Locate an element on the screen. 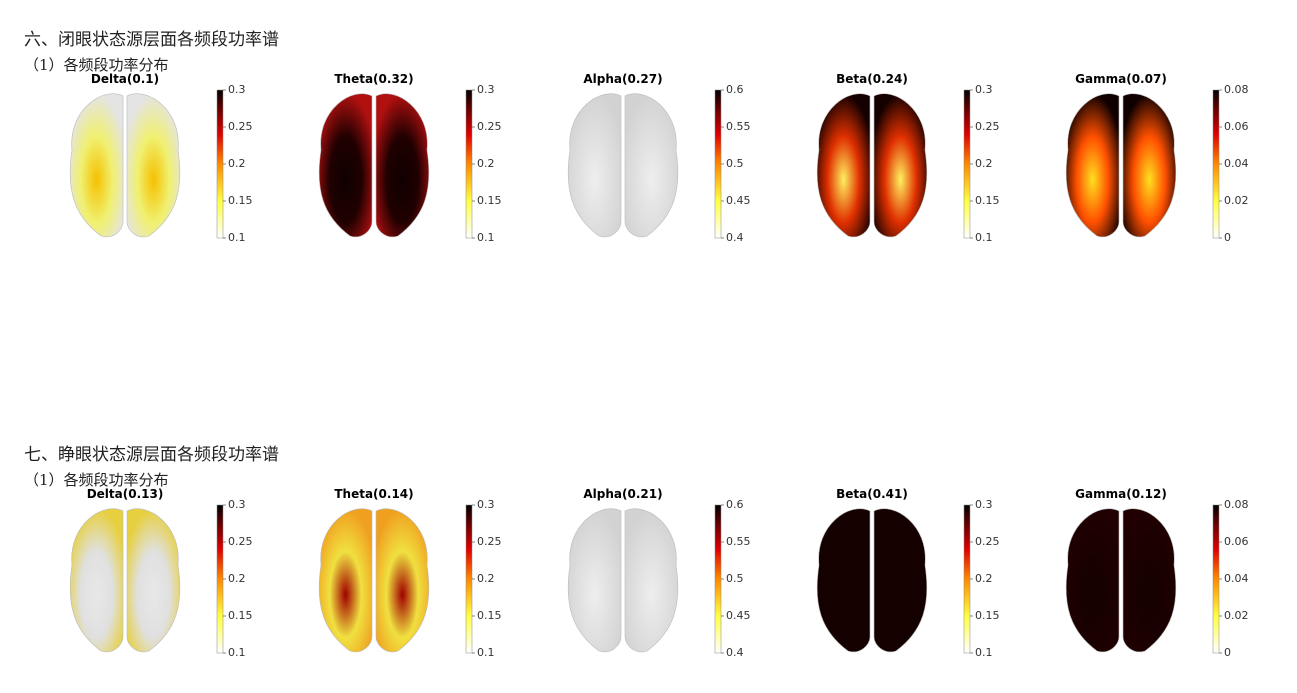 The height and width of the screenshot is (693, 1297). panel-title: Delta(0.13) is located at coordinates (125, 494).